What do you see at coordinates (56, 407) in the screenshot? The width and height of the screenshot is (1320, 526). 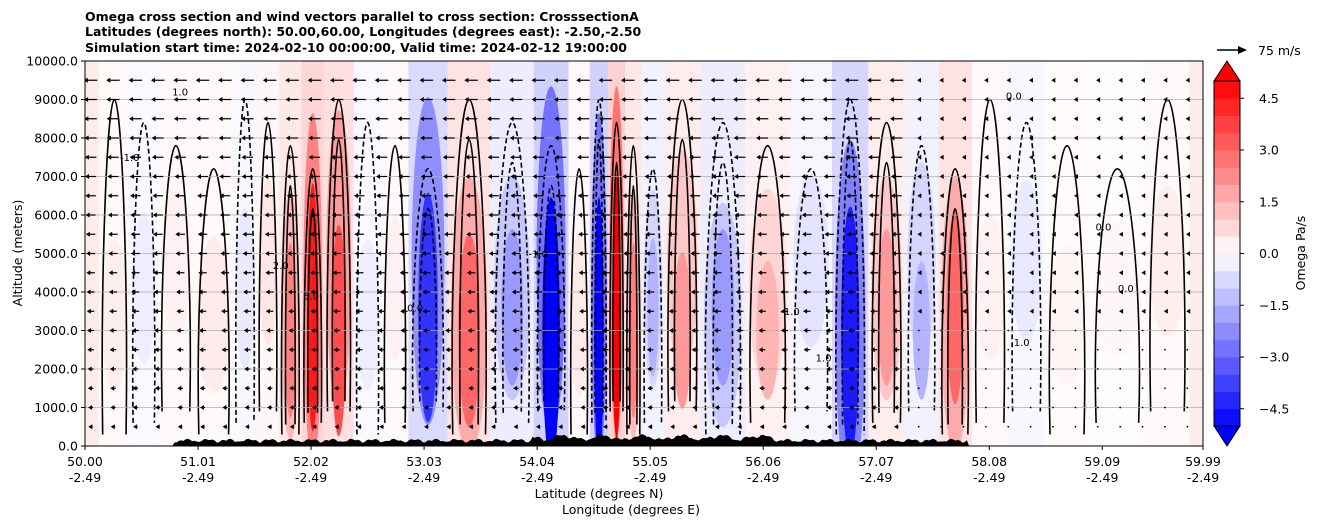 I see `y-tick-label: 1000.0` at bounding box center [56, 407].